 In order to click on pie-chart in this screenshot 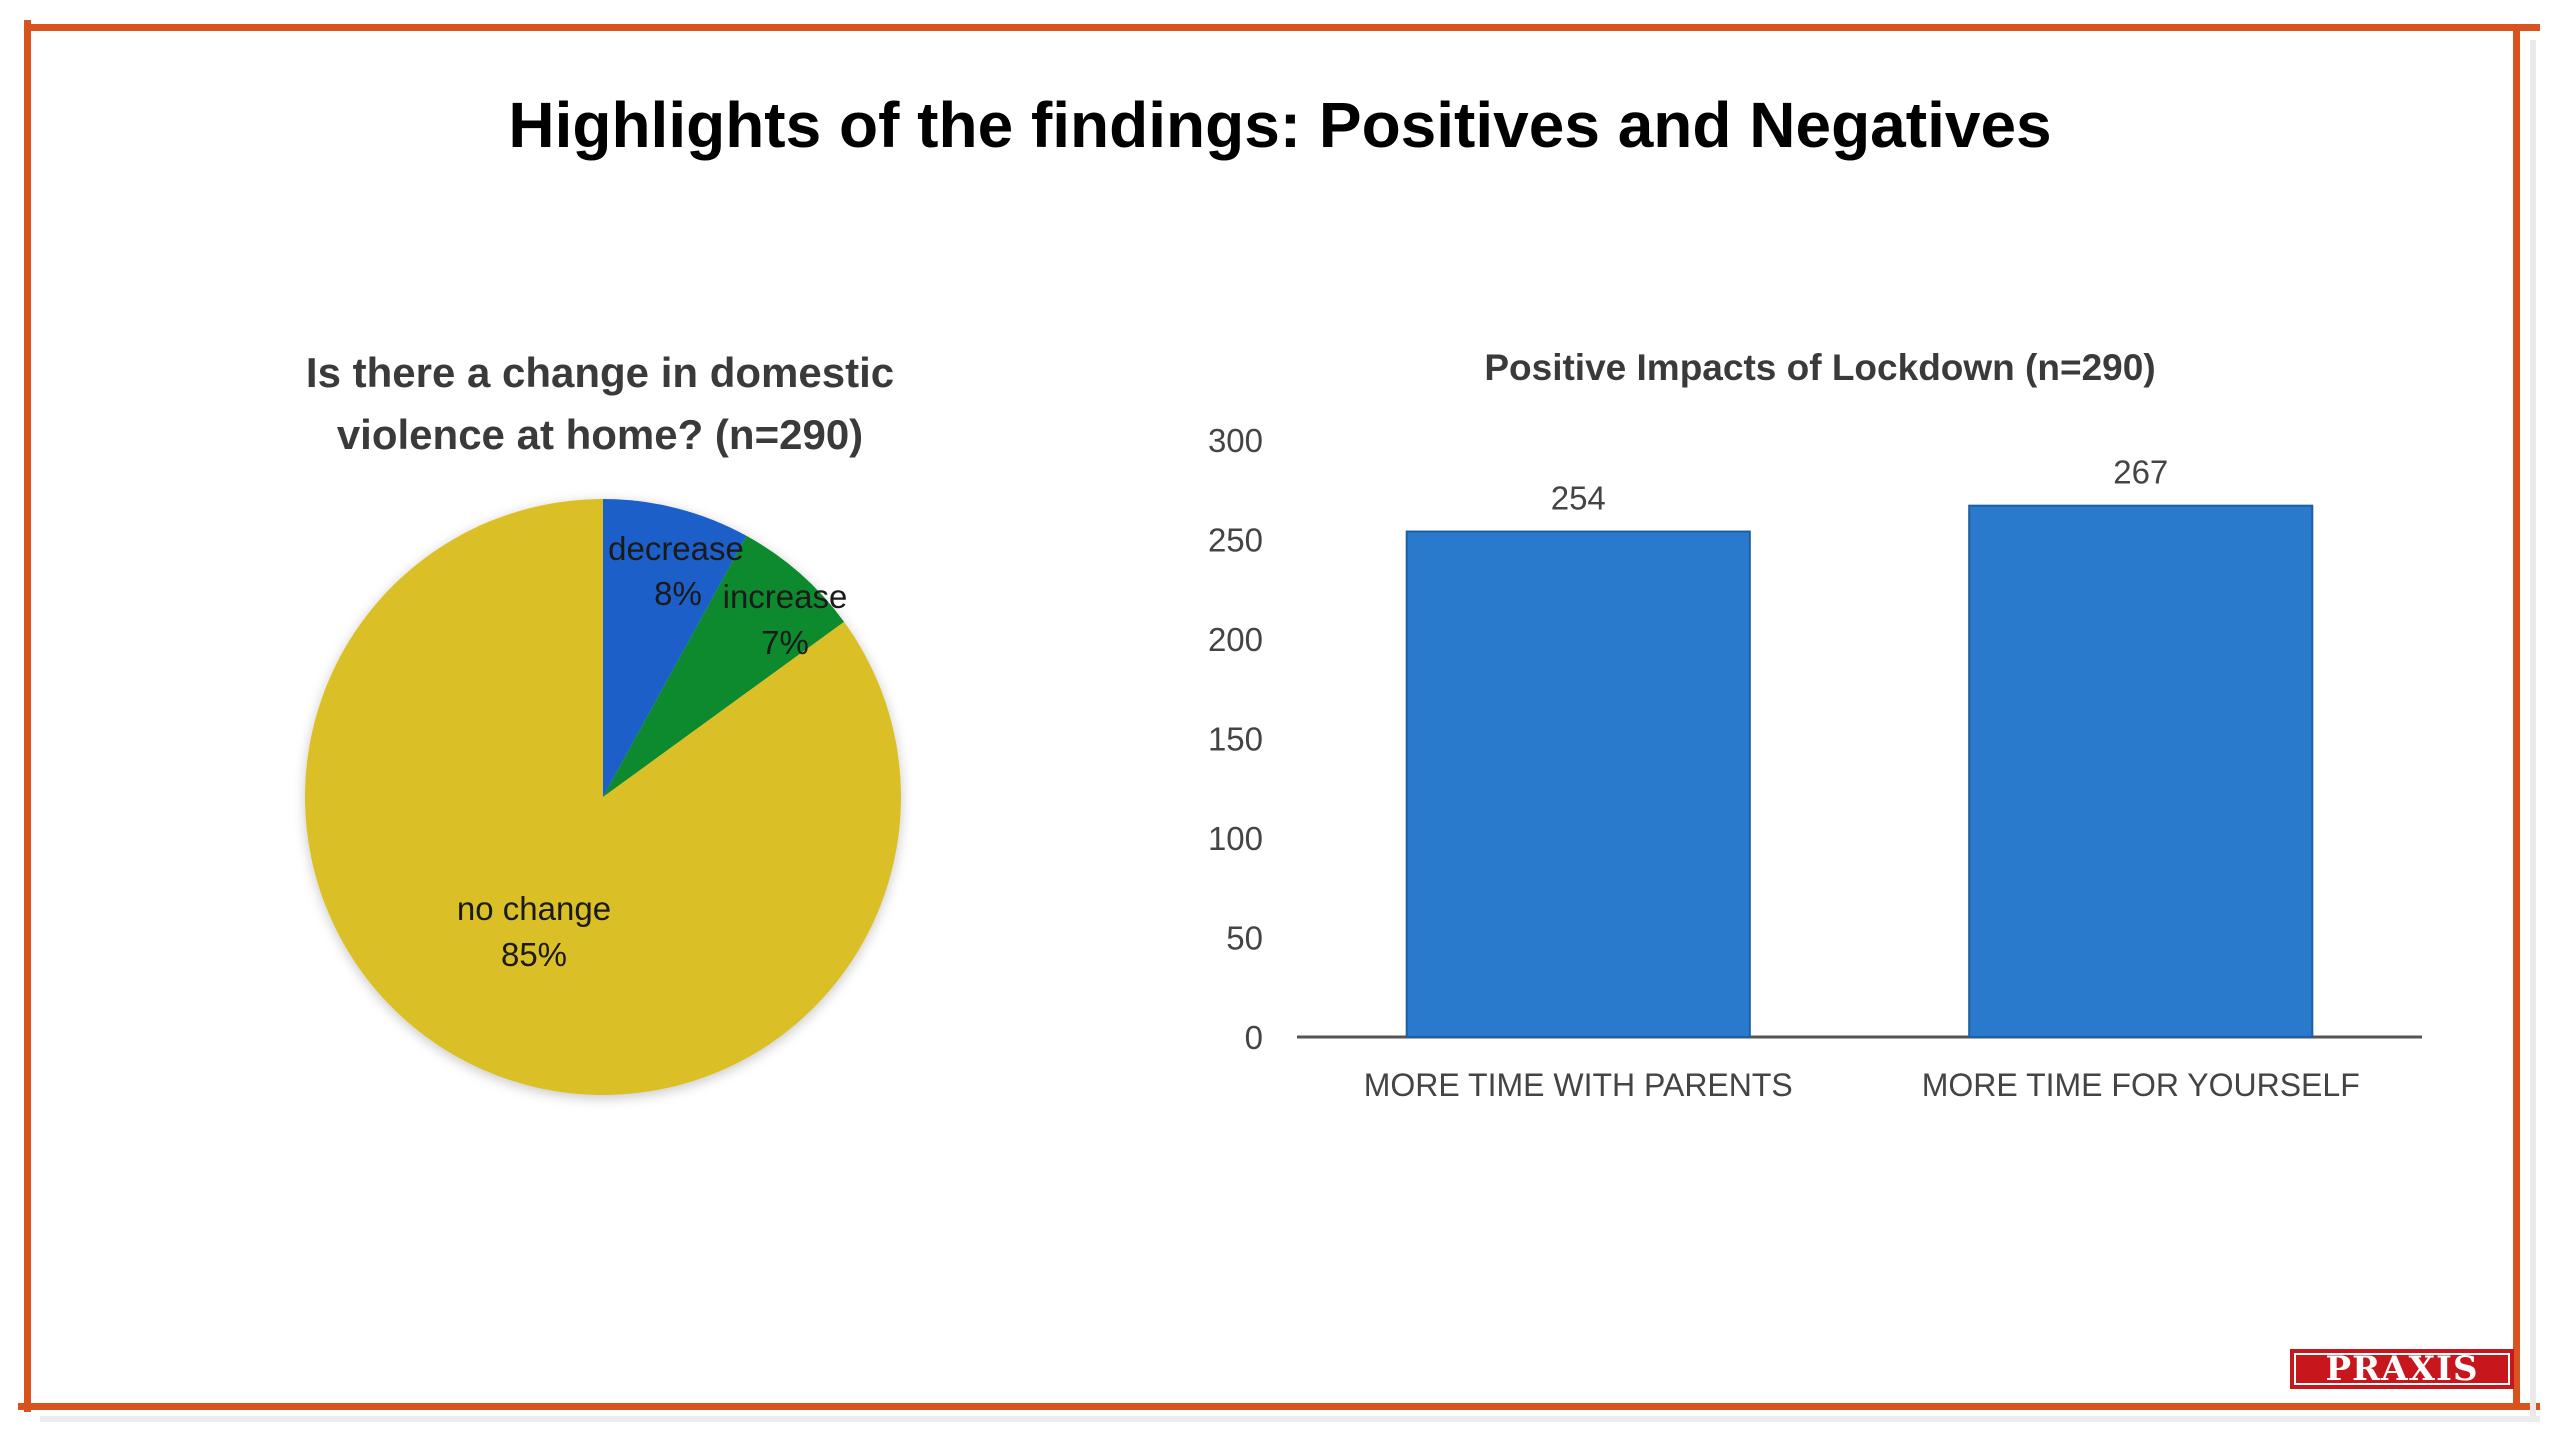, I will do `click(603, 797)`.